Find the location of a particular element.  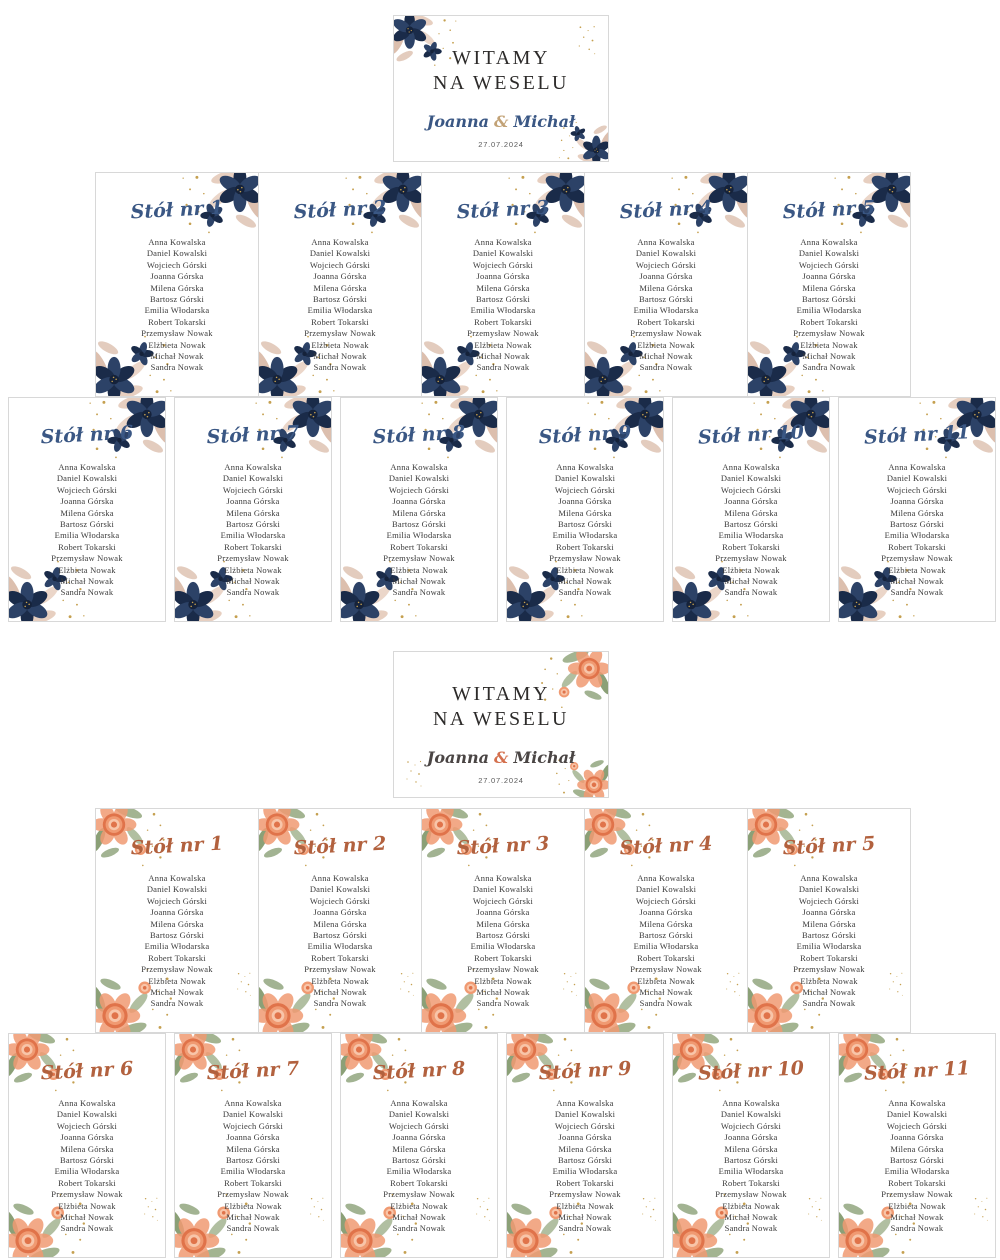

table-title: Stół nr 4 is located at coordinates (666, 846).